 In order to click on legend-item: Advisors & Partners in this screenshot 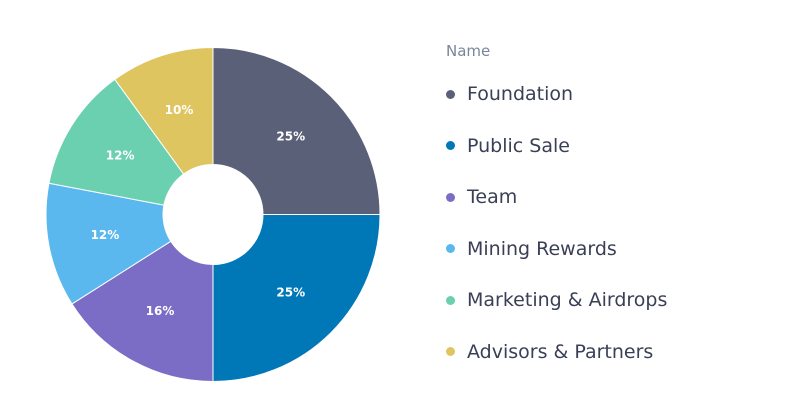, I will do `click(556, 352)`.